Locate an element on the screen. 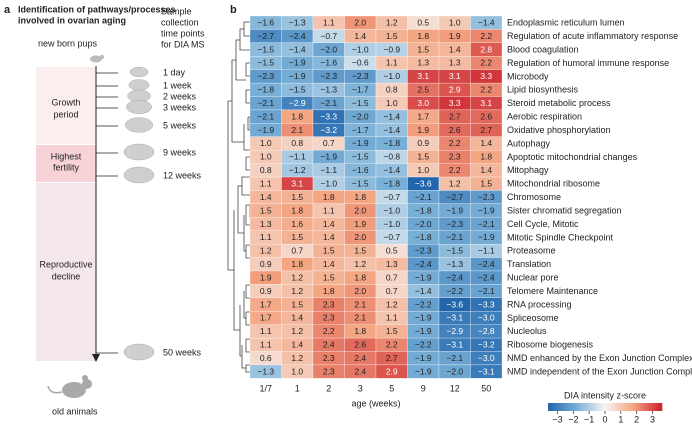  colorbar-tick-label: 1 is located at coordinates (620, 419).